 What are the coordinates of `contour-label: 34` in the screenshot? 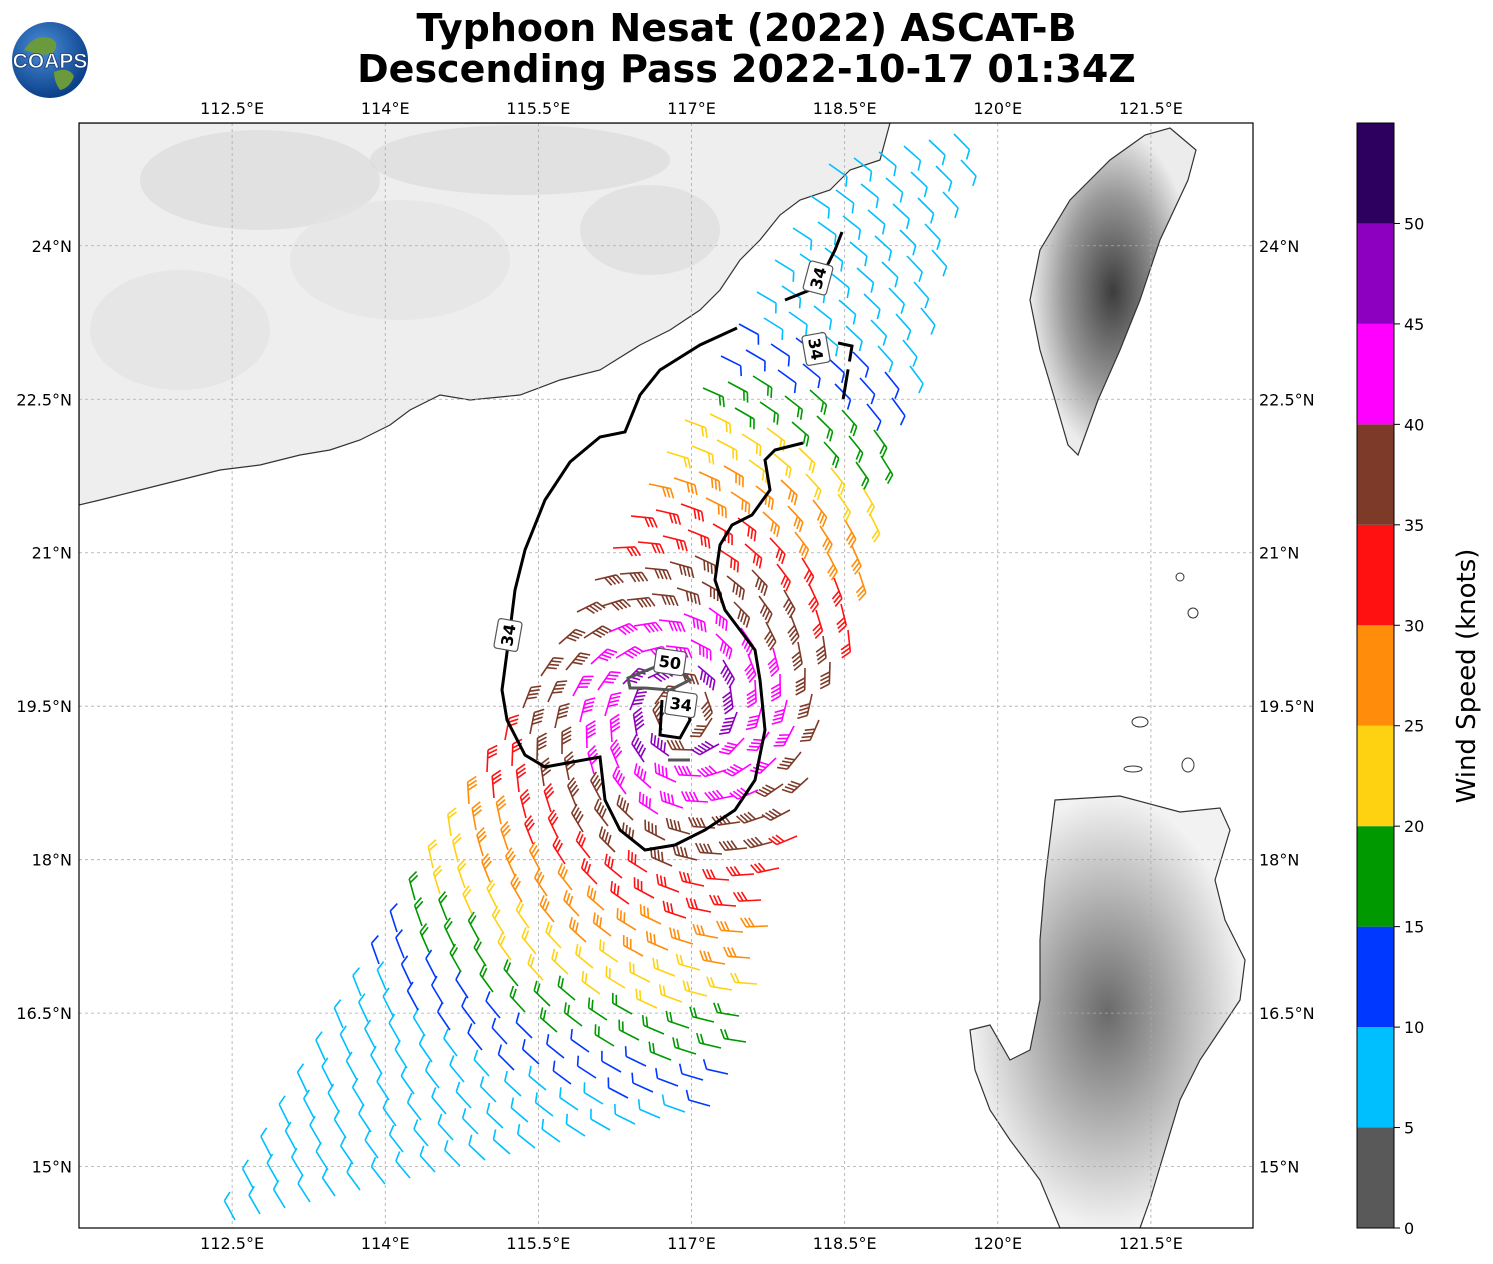 It's located at (508, 635).